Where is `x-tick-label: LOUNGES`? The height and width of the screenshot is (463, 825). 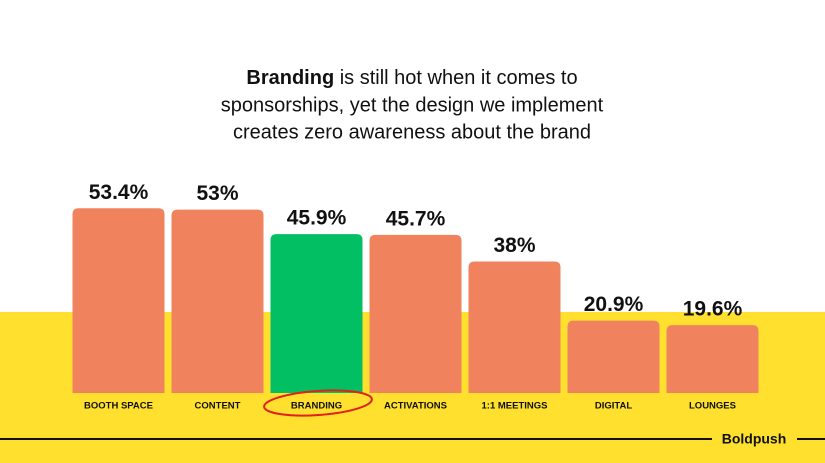
x-tick-label: LOUNGES is located at coordinates (712, 406).